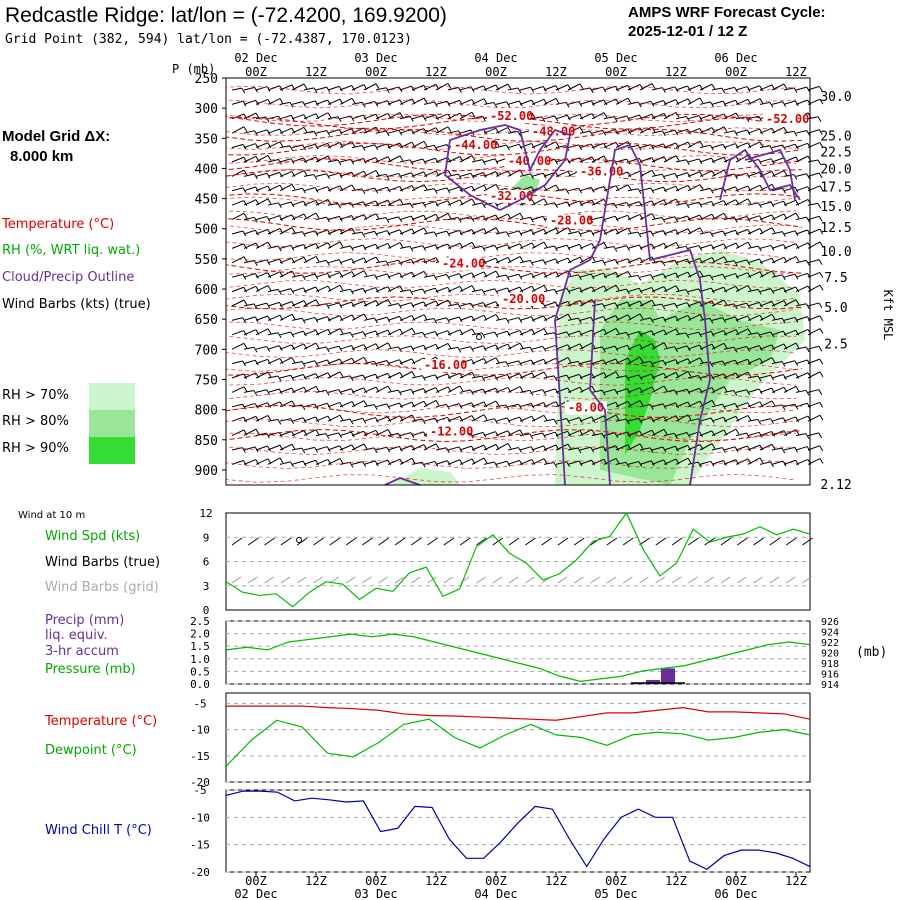 This screenshot has height=900, width=900. What do you see at coordinates (200, 817) in the screenshot?
I see `wind-chill-tick-label: -10` at bounding box center [200, 817].